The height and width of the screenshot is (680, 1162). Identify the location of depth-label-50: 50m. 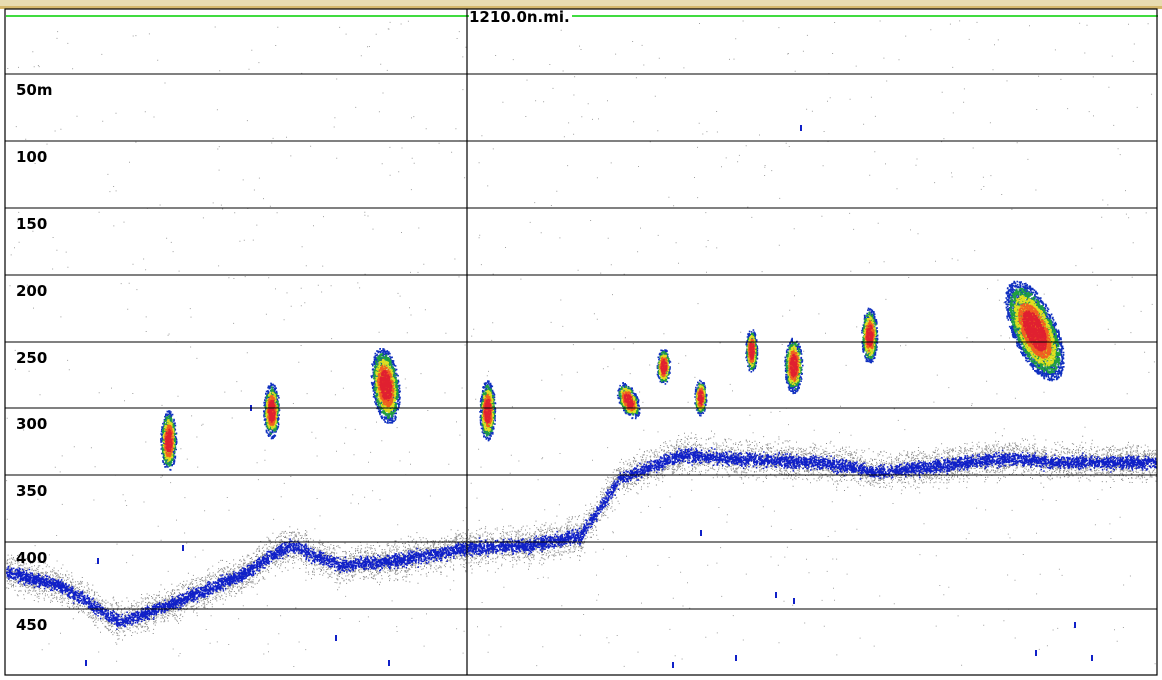
(34, 90).